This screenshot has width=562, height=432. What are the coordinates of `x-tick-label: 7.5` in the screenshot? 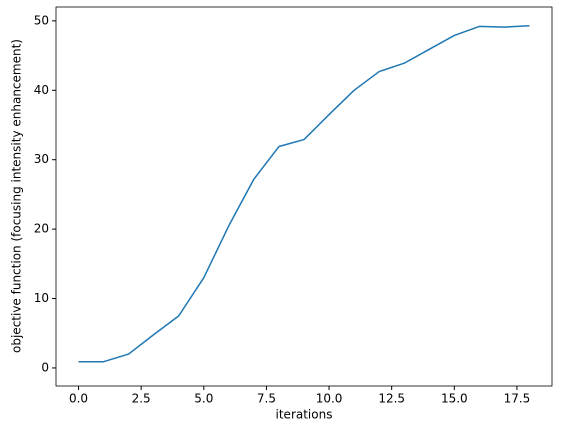 It's located at (266, 399).